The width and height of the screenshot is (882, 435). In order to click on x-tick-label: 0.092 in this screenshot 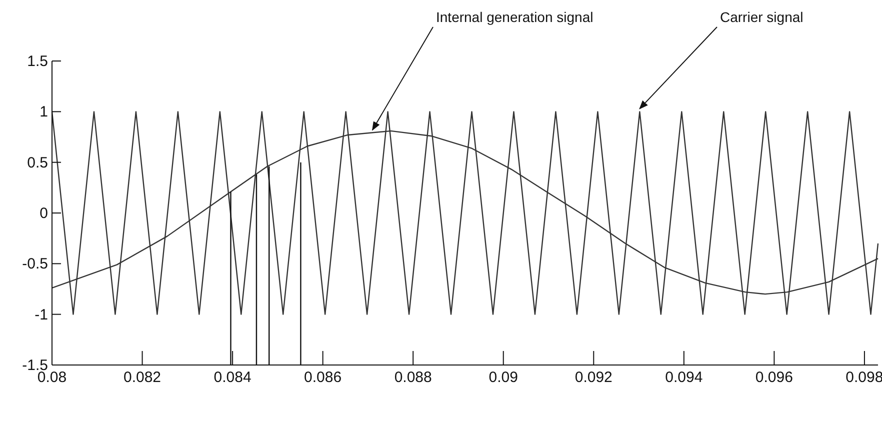, I will do `click(593, 377)`.